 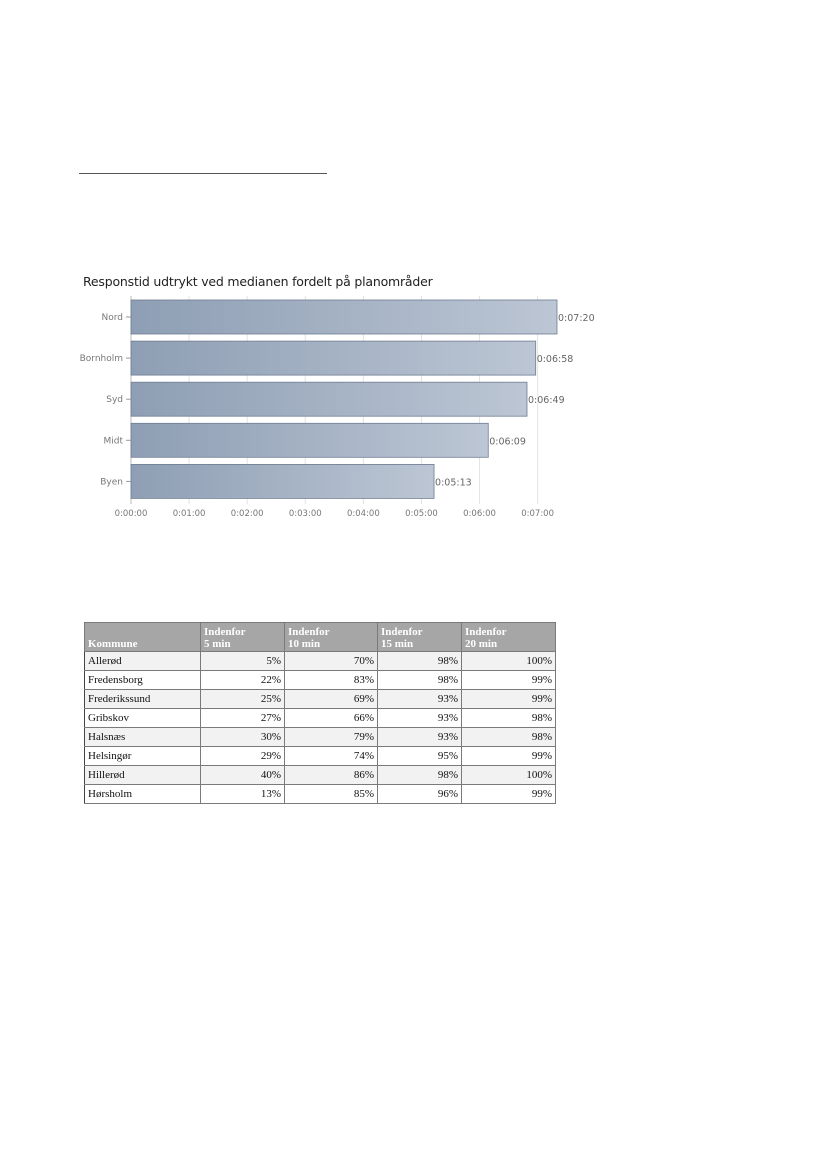 I want to click on x-tick-label: 0:01:00, so click(x=189, y=514).